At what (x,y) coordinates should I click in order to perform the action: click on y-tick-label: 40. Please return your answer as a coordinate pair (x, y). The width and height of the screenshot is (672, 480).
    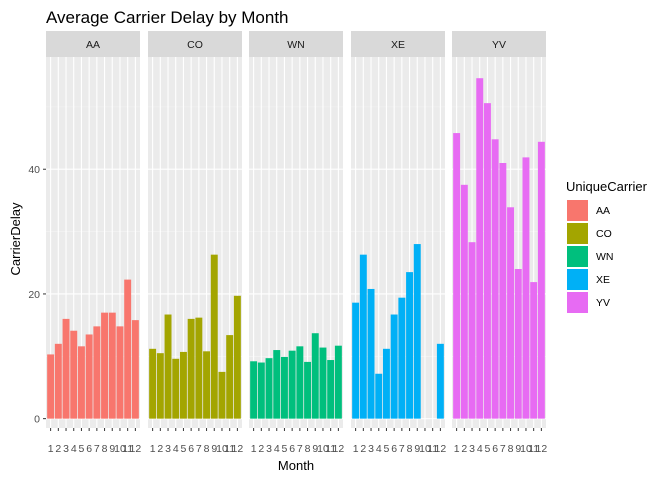
    Looking at the image, I should click on (34, 170).